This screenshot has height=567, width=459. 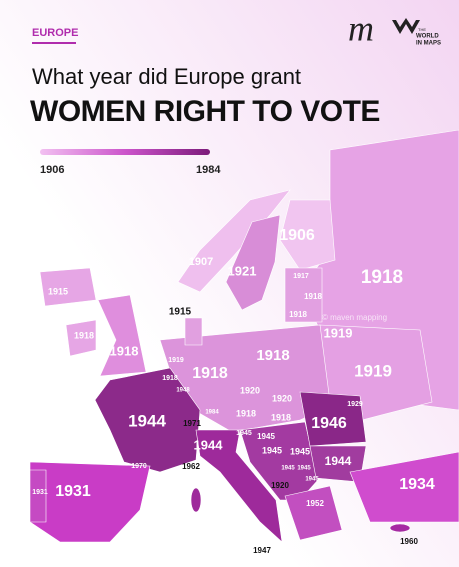 What do you see at coordinates (297, 235) in the screenshot?
I see `year-label: 1906` at bounding box center [297, 235].